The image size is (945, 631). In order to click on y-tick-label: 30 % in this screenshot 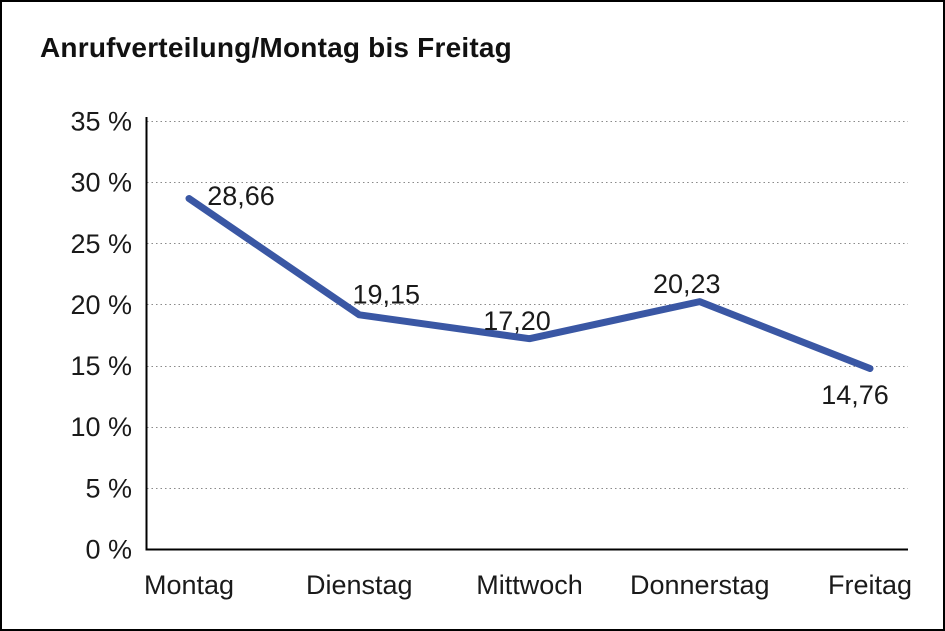, I will do `click(101, 183)`.